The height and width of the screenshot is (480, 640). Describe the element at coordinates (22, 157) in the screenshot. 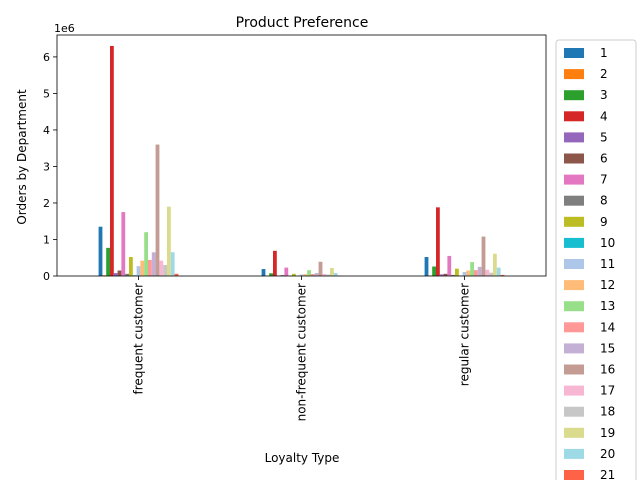

I see `y-axis-label: Orders by Department` at that location.